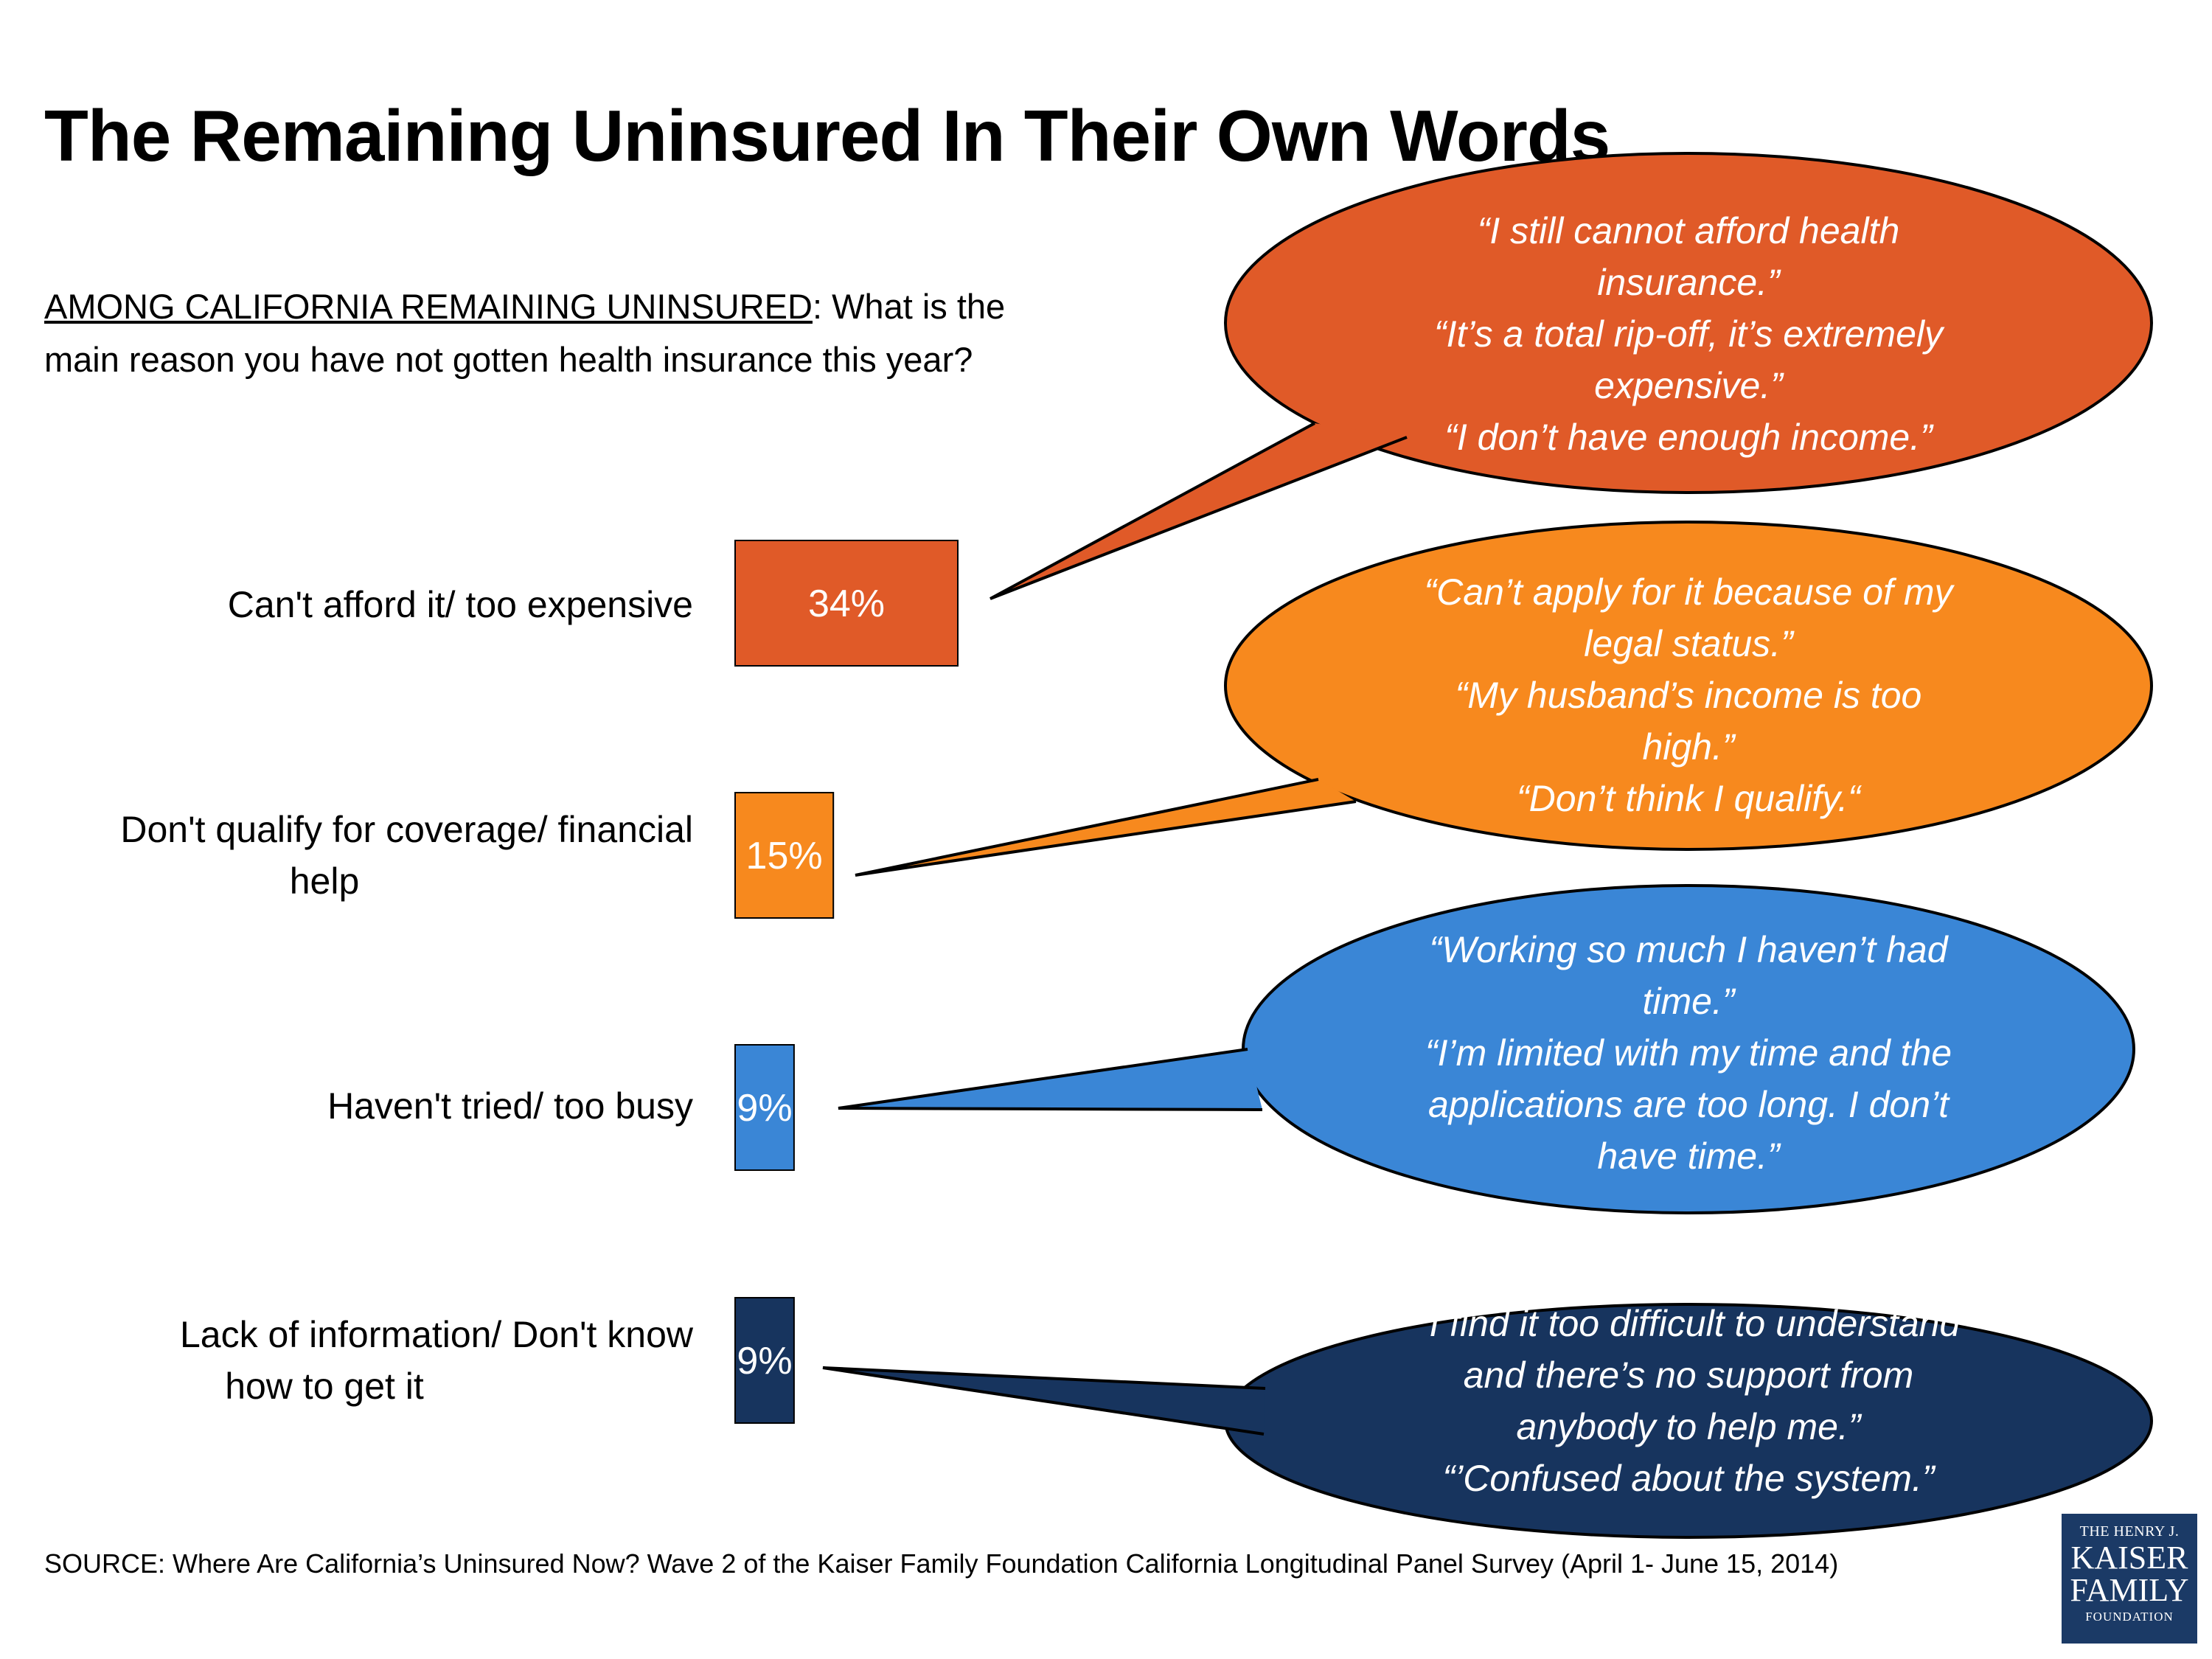  What do you see at coordinates (2129, 1558) in the screenshot?
I see `logo-line: KAISER` at bounding box center [2129, 1558].